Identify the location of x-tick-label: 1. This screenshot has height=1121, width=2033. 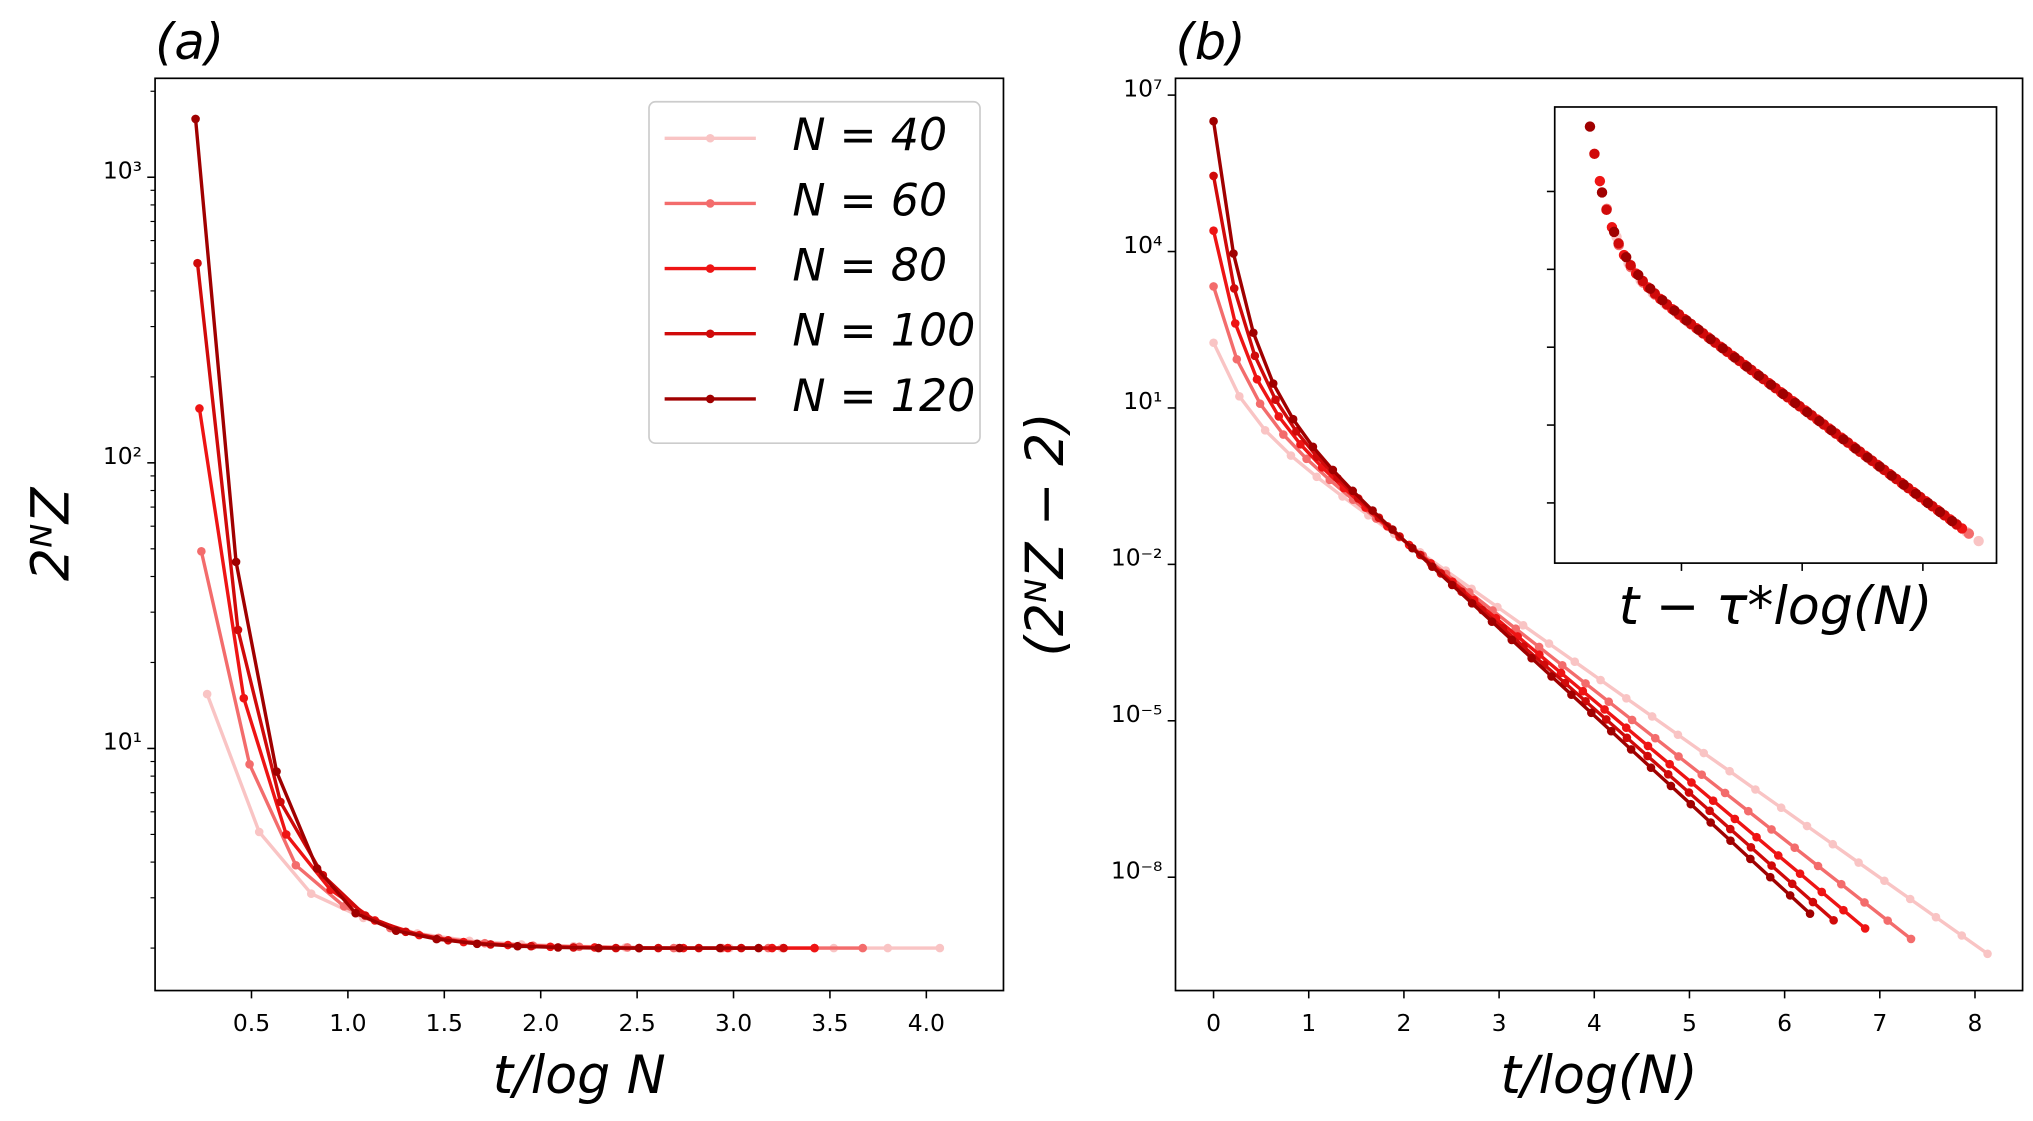
(1308, 1023).